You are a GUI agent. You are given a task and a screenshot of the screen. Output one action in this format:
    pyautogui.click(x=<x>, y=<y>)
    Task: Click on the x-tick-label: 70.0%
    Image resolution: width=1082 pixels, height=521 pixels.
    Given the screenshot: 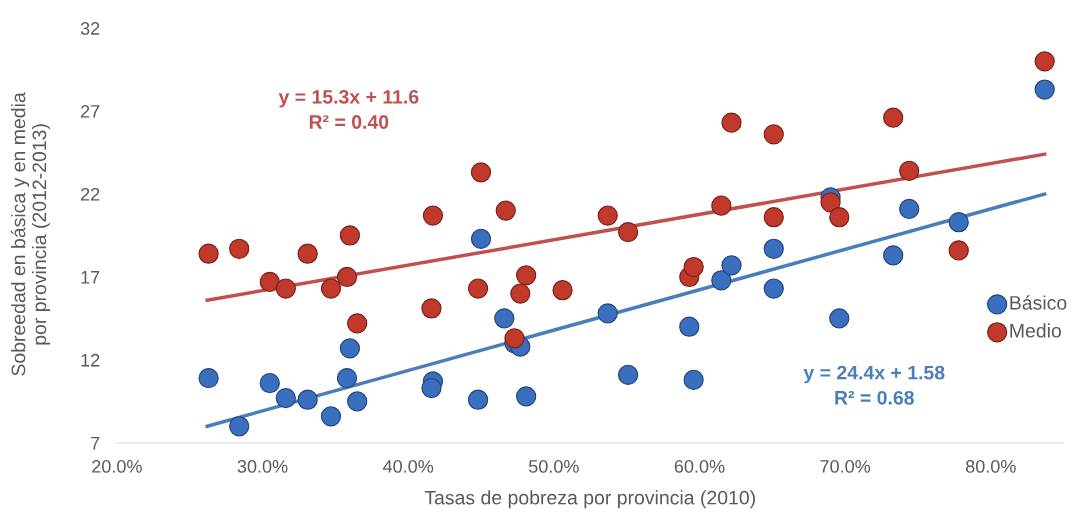 What is the action you would take?
    pyautogui.click(x=845, y=466)
    